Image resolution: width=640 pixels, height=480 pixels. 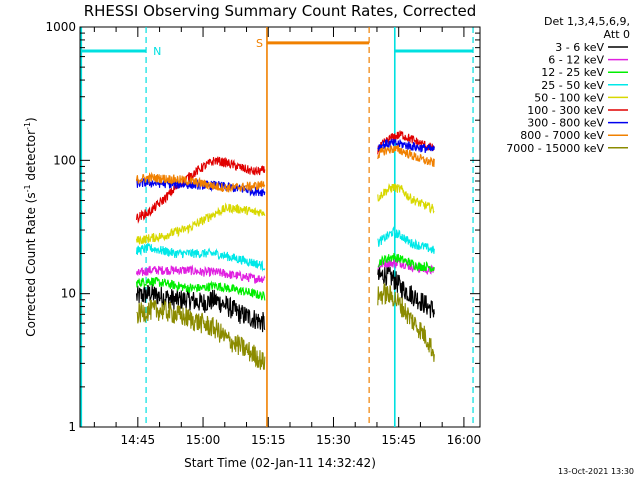 What do you see at coordinates (31, 157) in the screenshot?
I see `y-label-part: detector` at bounding box center [31, 157].